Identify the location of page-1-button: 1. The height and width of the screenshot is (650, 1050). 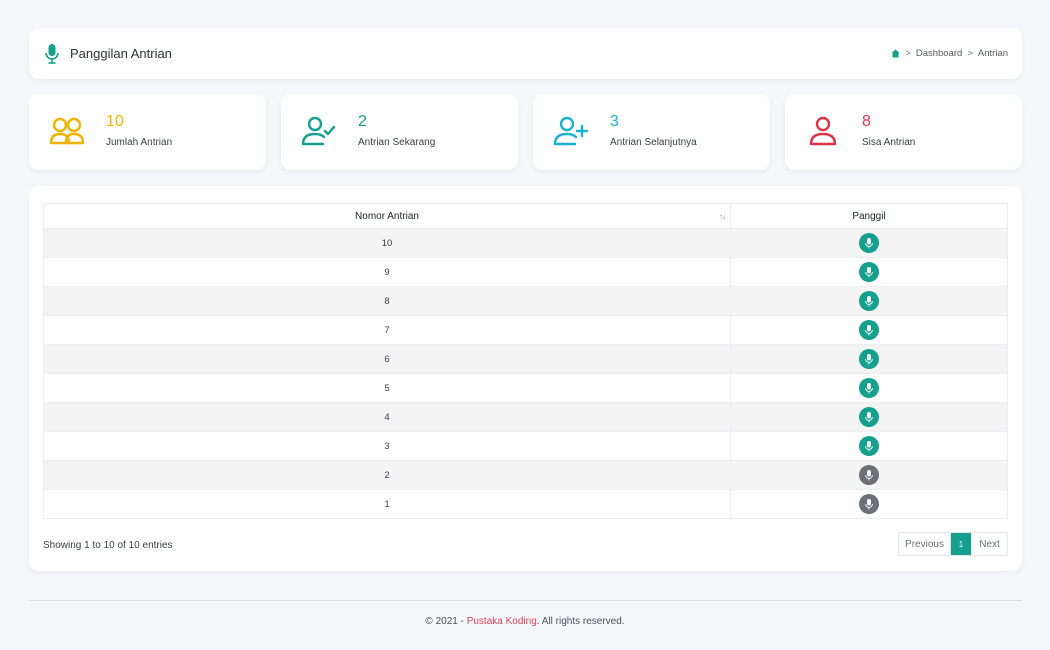
(961, 544).